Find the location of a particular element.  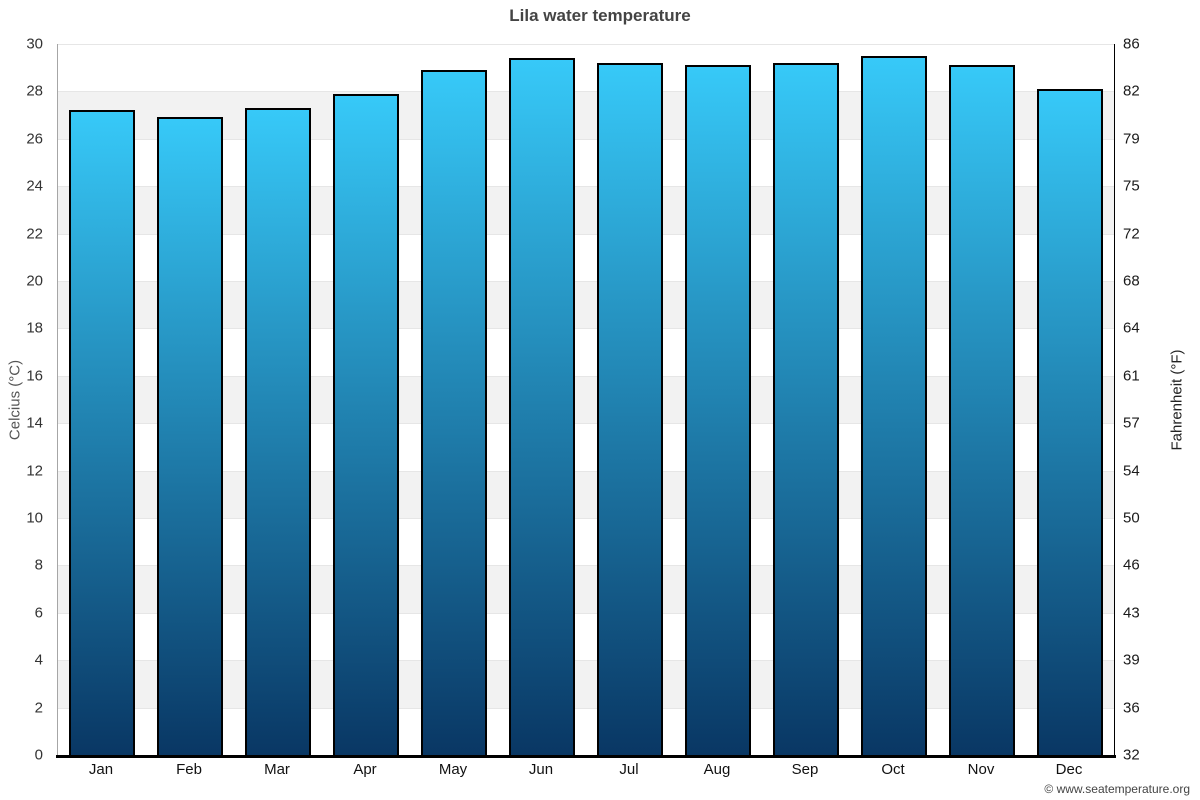

celsius-axis-title: Celcius (°C) is located at coordinates (15, 400).